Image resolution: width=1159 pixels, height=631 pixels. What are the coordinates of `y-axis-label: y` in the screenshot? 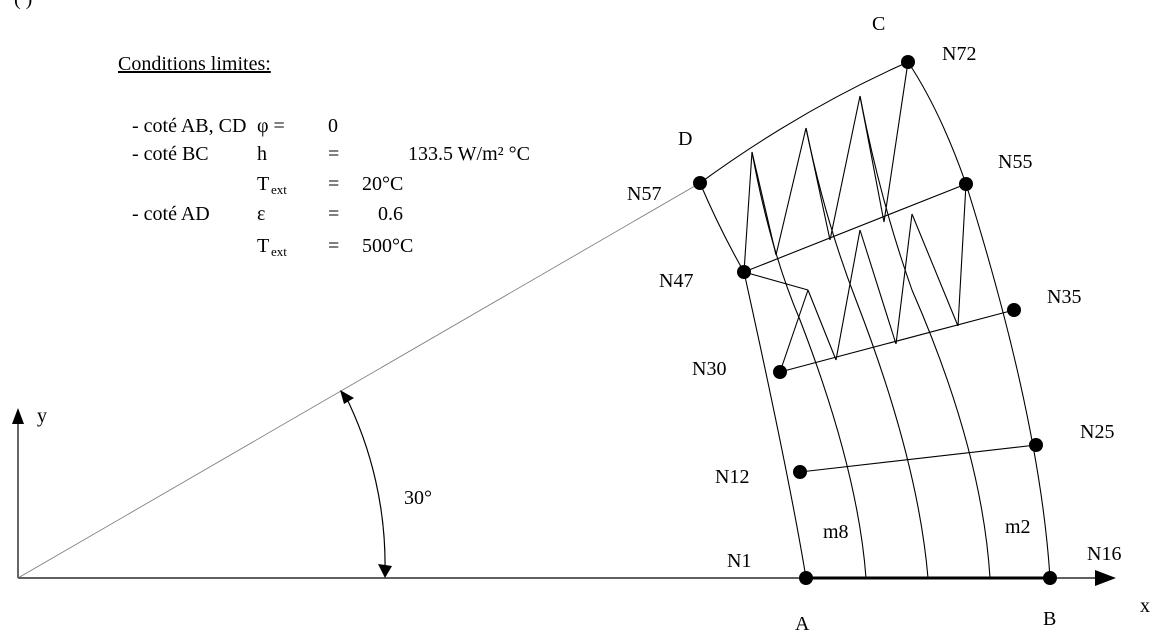 It's located at (42, 416).